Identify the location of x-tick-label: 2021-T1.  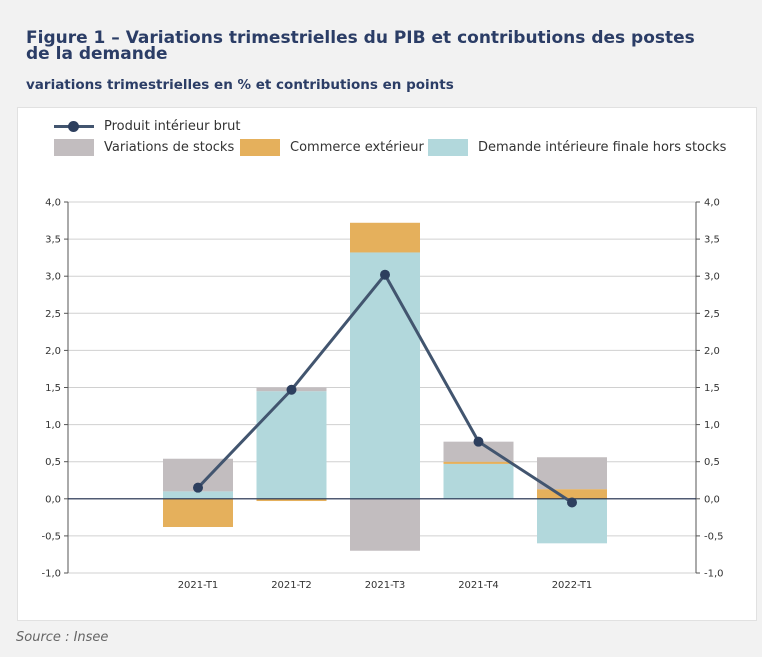
(198, 585).